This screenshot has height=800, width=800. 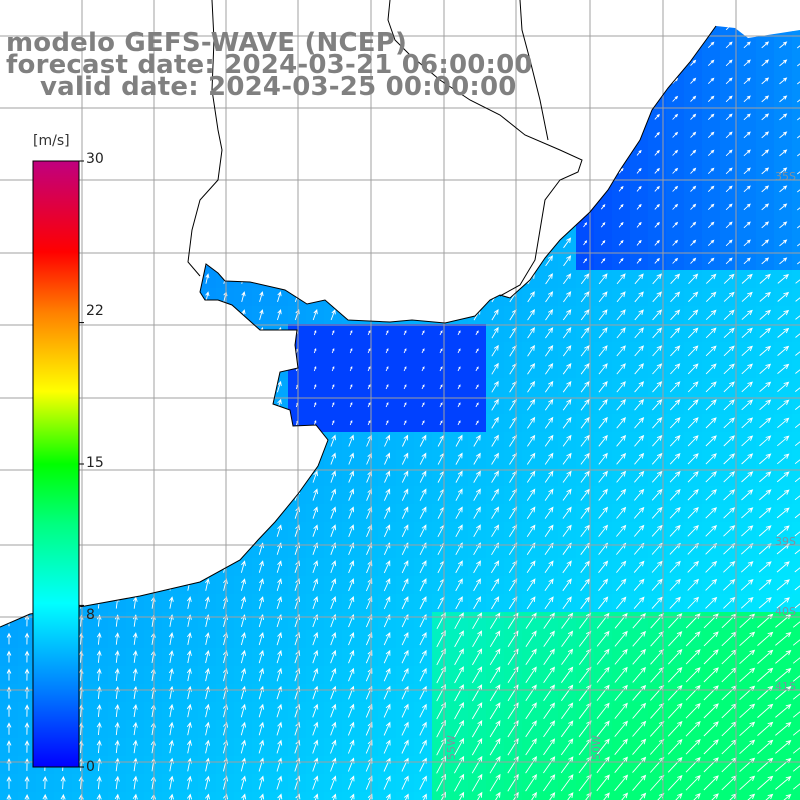 I want to click on colorbar-tick-label: 30, so click(x=95, y=159).